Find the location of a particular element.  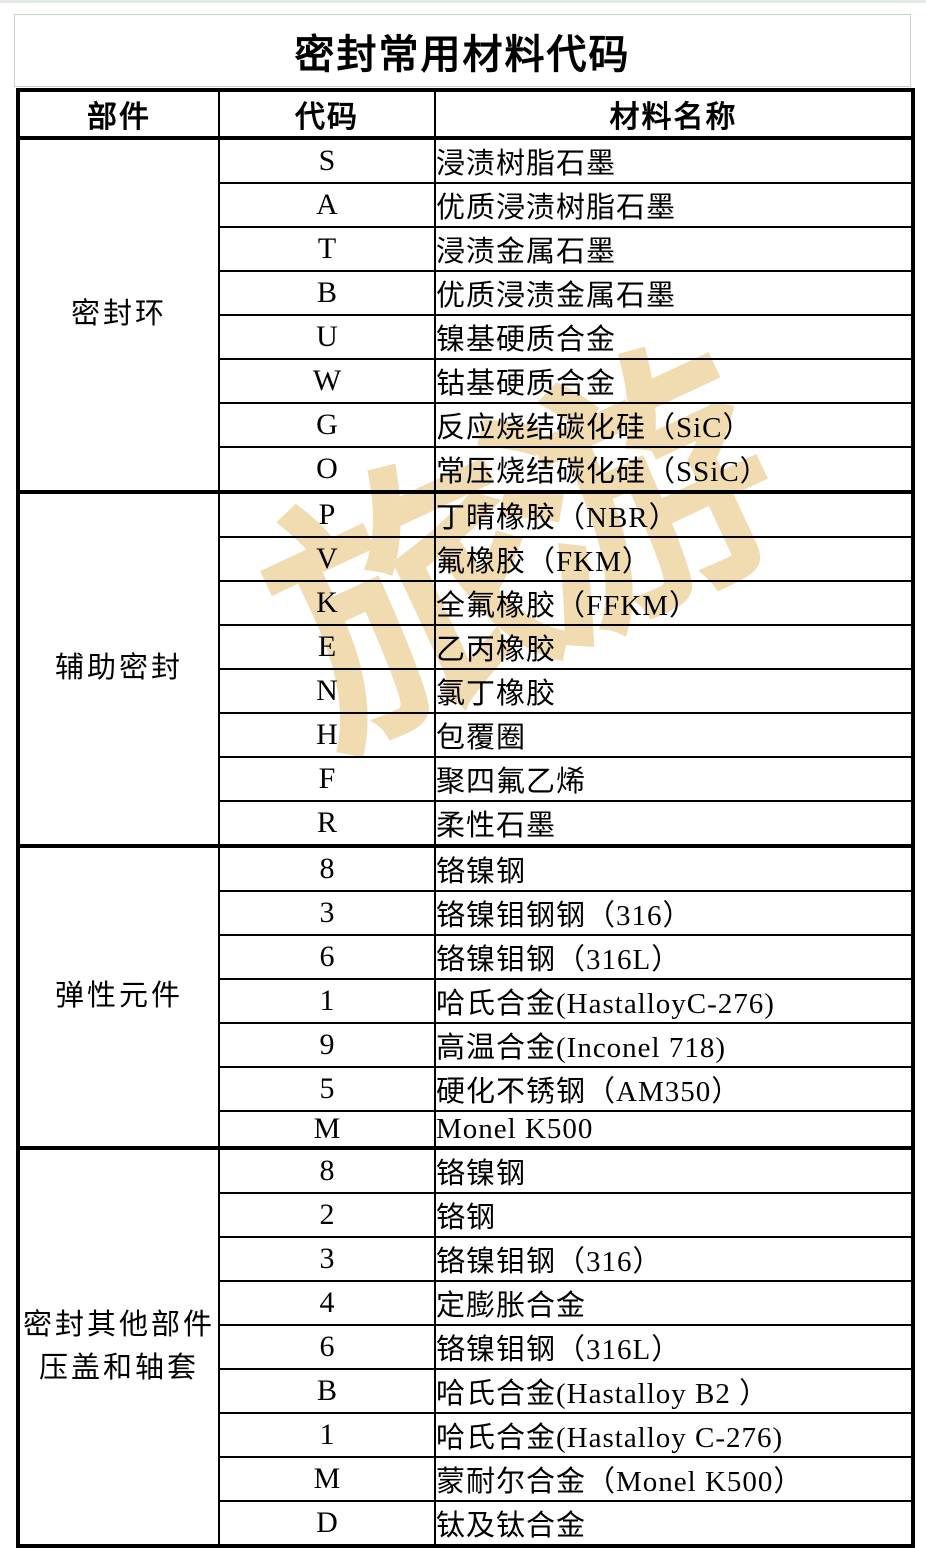

table-row: 3 铬镍钼钢钢（316） is located at coordinates (466, 913).